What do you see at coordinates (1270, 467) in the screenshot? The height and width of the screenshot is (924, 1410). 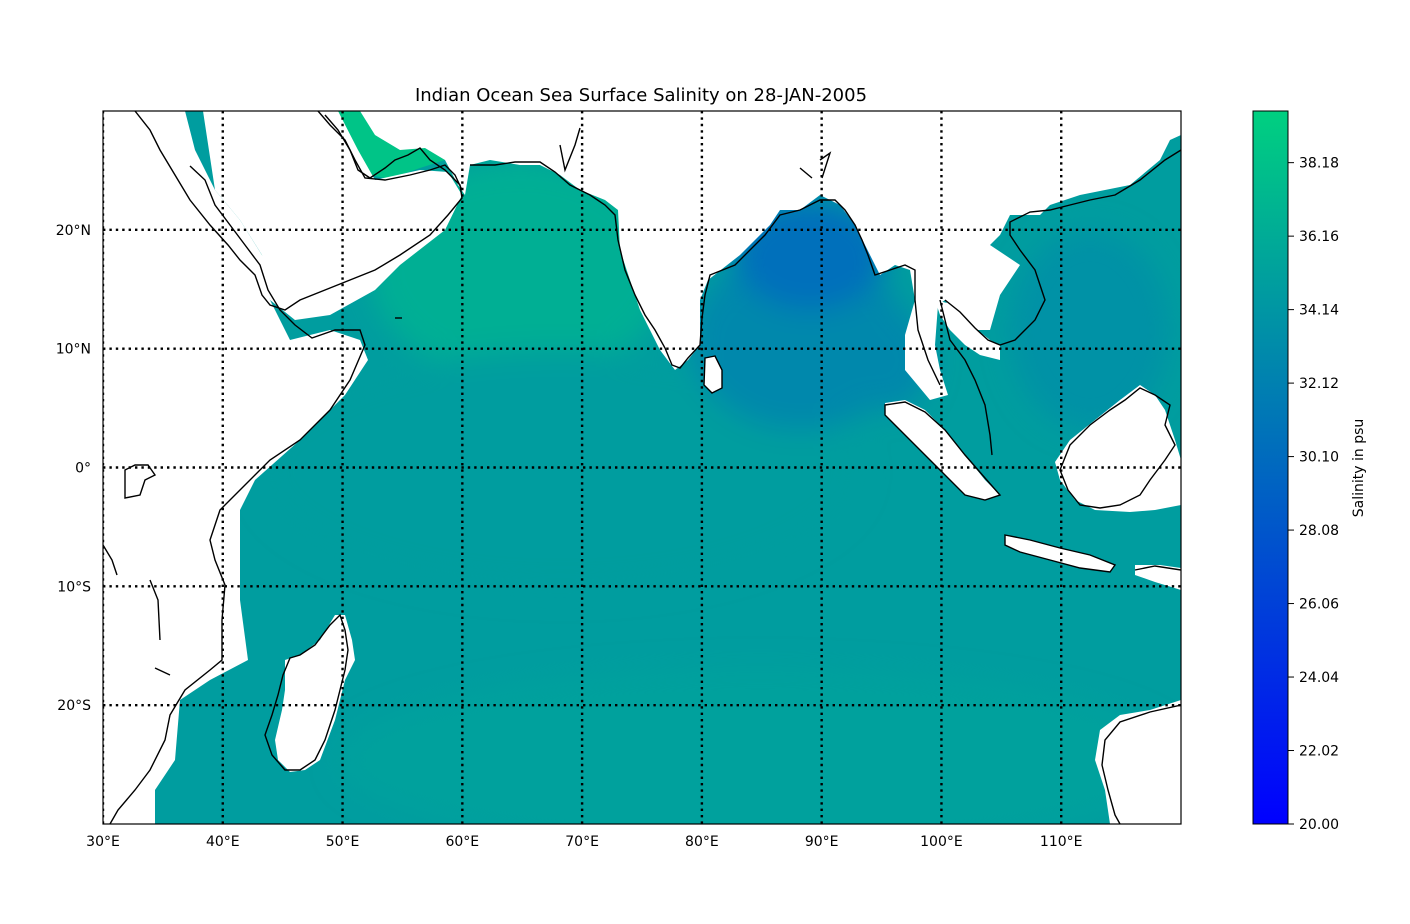 I see `colorbar-gradient` at bounding box center [1270, 467].